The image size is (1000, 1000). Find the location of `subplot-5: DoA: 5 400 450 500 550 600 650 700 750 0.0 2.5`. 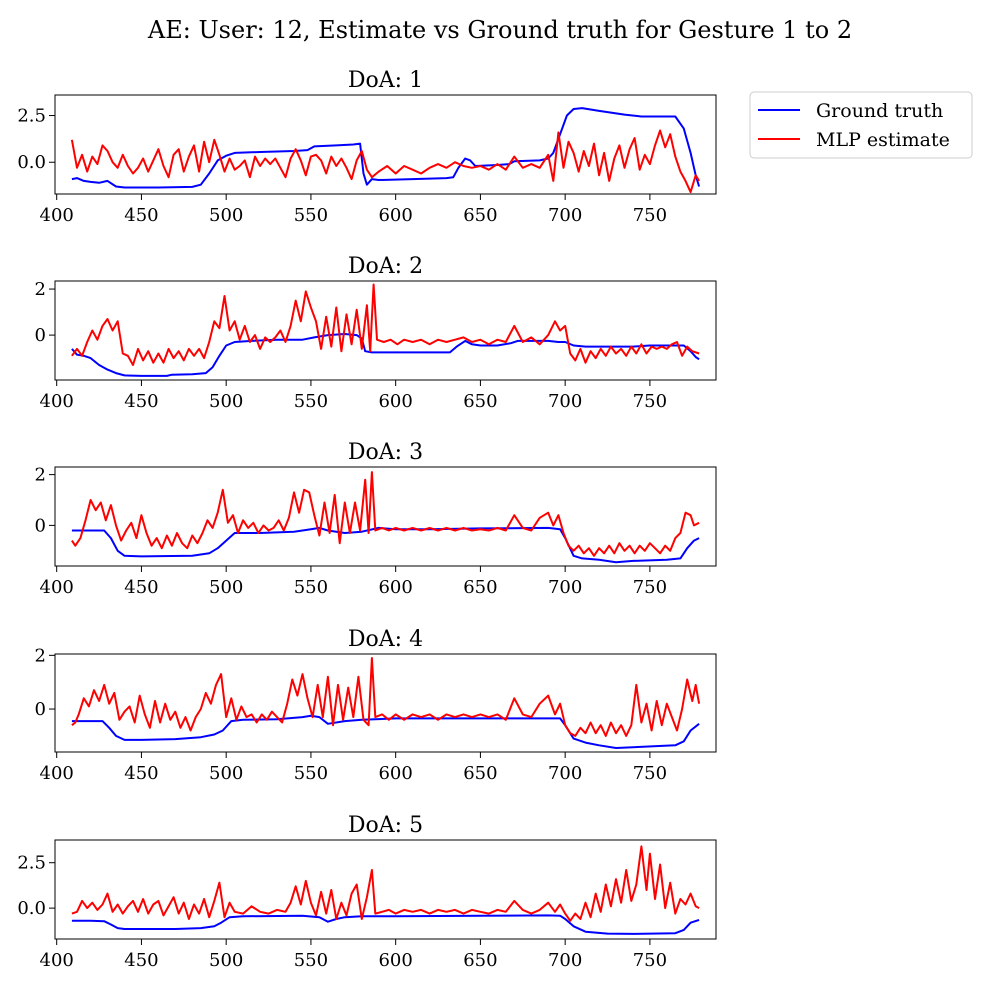

subplot-5: DoA: 5 400 450 500 550 600 650 700 750 0.0 2.5 is located at coordinates (367, 892).